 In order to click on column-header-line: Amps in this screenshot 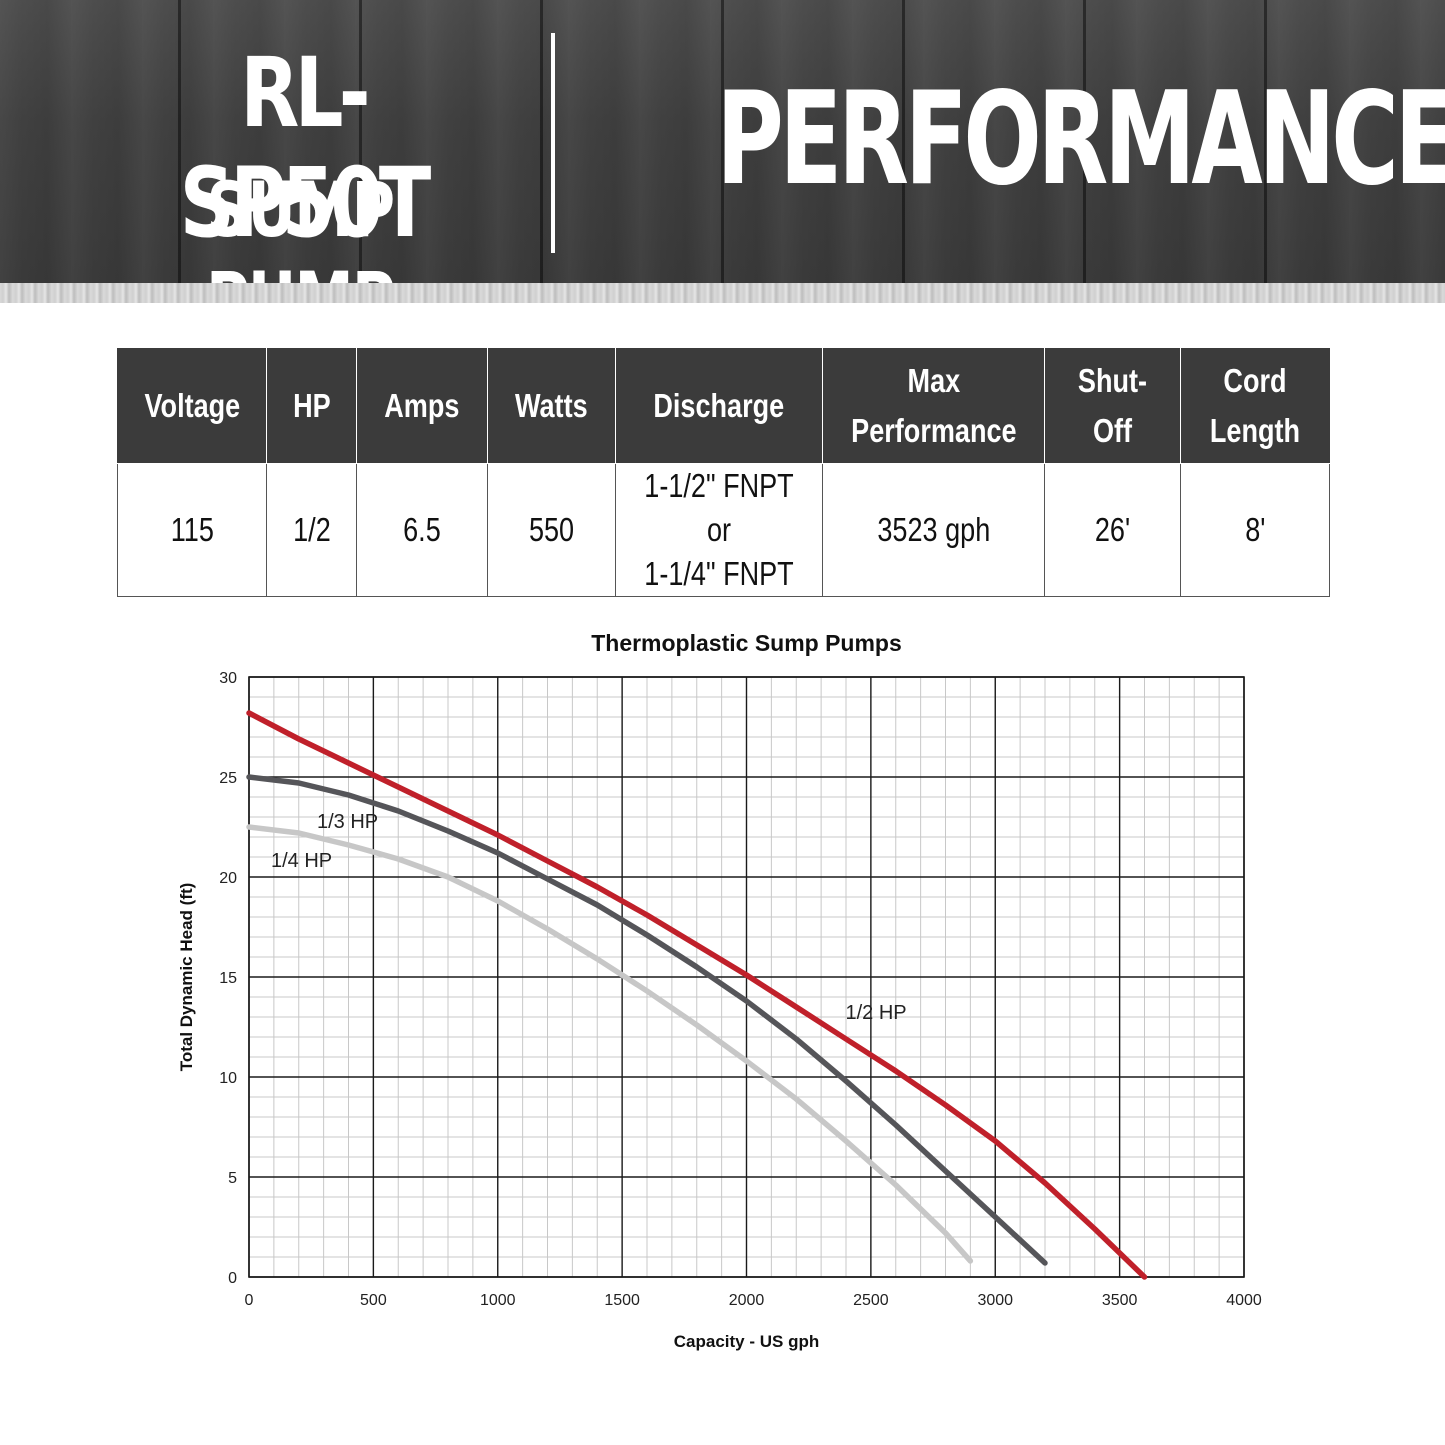, I will do `click(422, 405)`.